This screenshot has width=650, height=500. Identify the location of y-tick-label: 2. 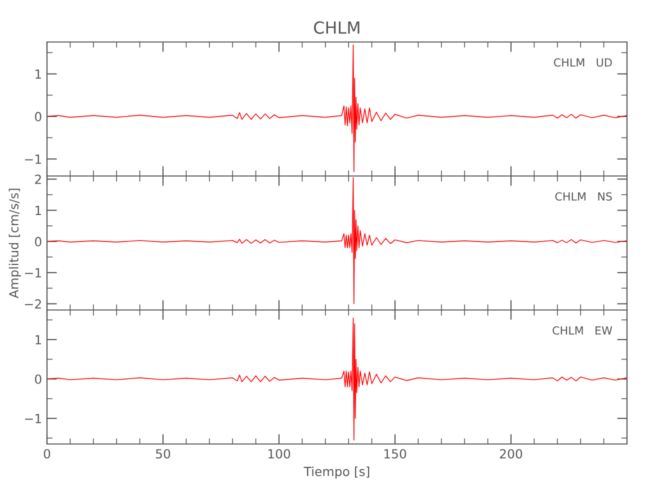
(38, 179).